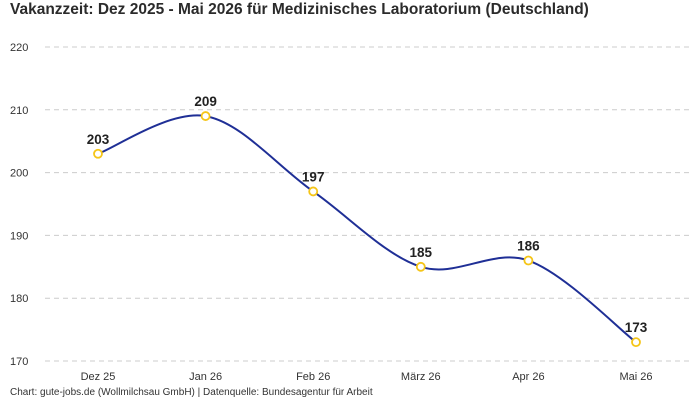 The height and width of the screenshot is (400, 700). I want to click on x-tick-label: Feb 26, so click(313, 377).